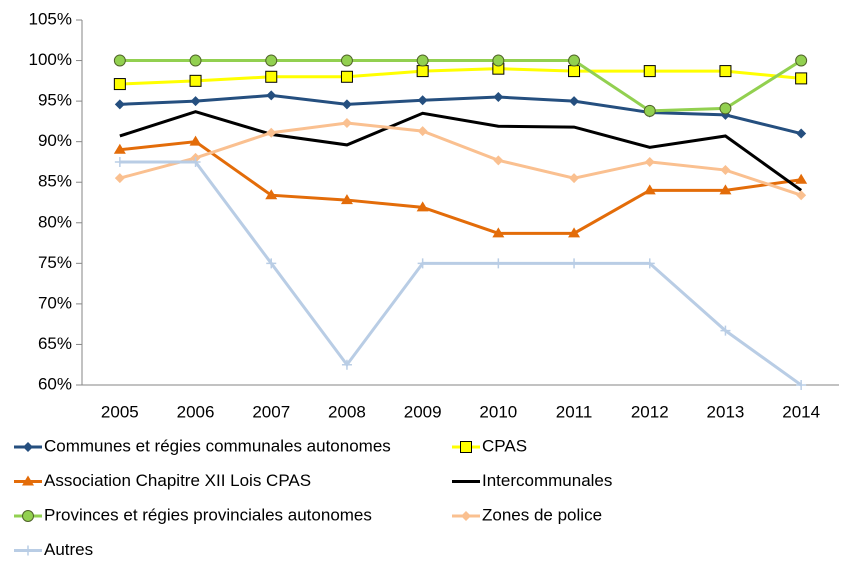 This screenshot has width=859, height=561. What do you see at coordinates (50, 59) in the screenshot?
I see `y-tick-label: 100%` at bounding box center [50, 59].